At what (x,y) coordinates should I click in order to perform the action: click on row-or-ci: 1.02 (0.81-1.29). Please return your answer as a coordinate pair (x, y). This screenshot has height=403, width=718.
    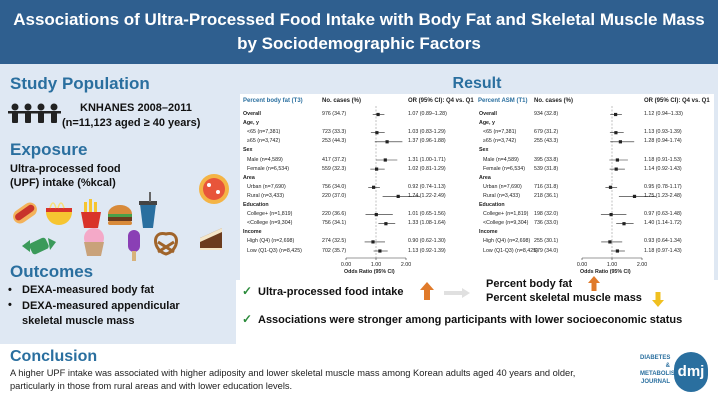
    Looking at the image, I should click on (427, 168).